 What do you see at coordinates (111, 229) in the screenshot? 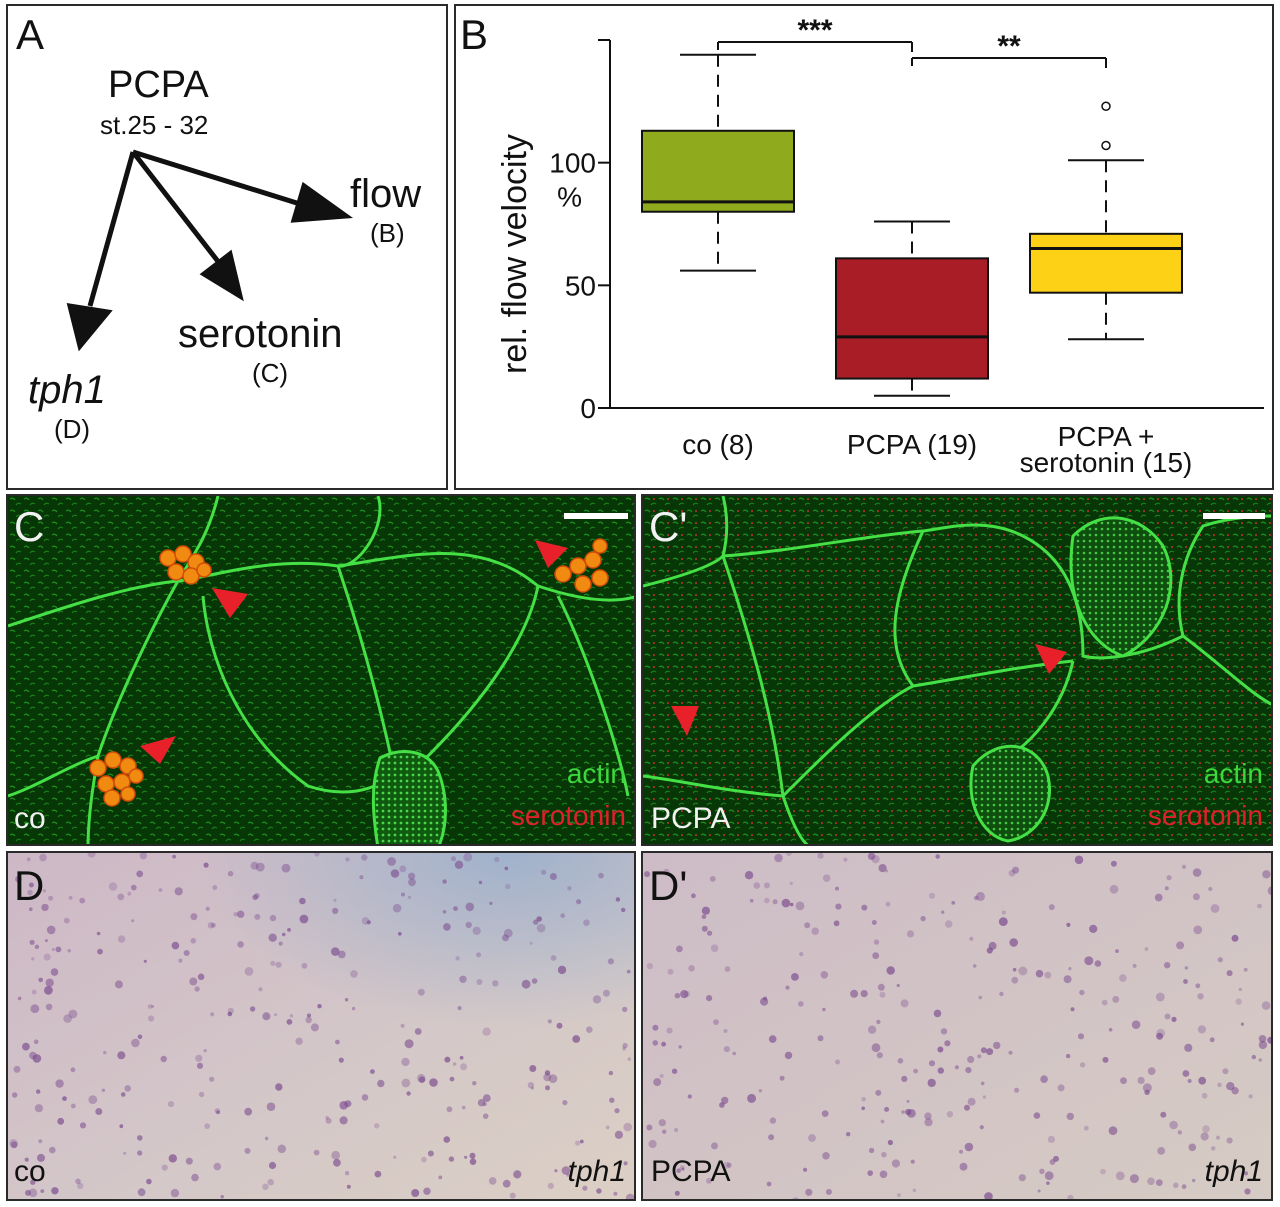
I see `arrow-to-tph1` at bounding box center [111, 229].